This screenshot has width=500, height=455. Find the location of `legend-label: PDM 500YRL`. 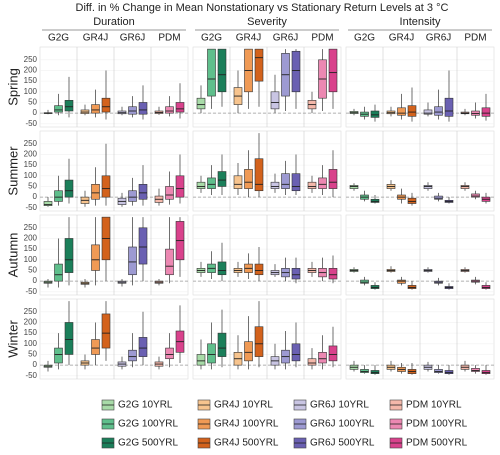

legend-label: PDM 500YRL is located at coordinates (437, 443).